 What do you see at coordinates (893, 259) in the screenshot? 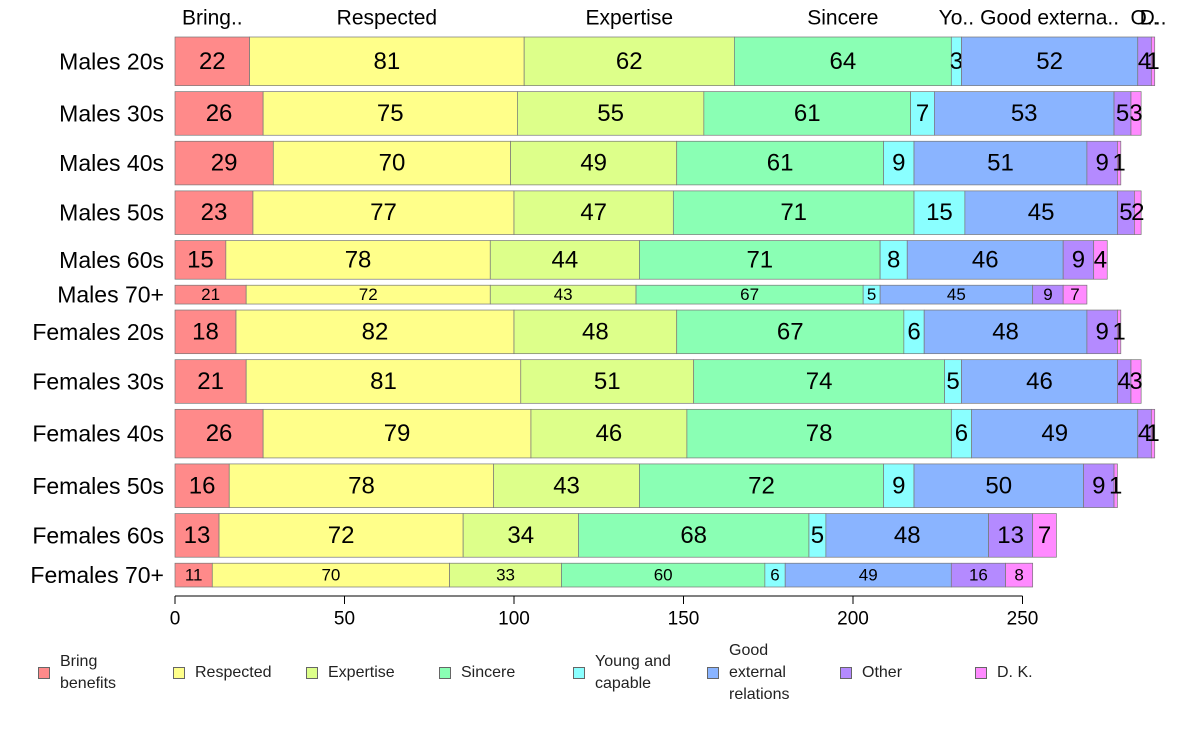
I see `data-label: 8` at bounding box center [893, 259].